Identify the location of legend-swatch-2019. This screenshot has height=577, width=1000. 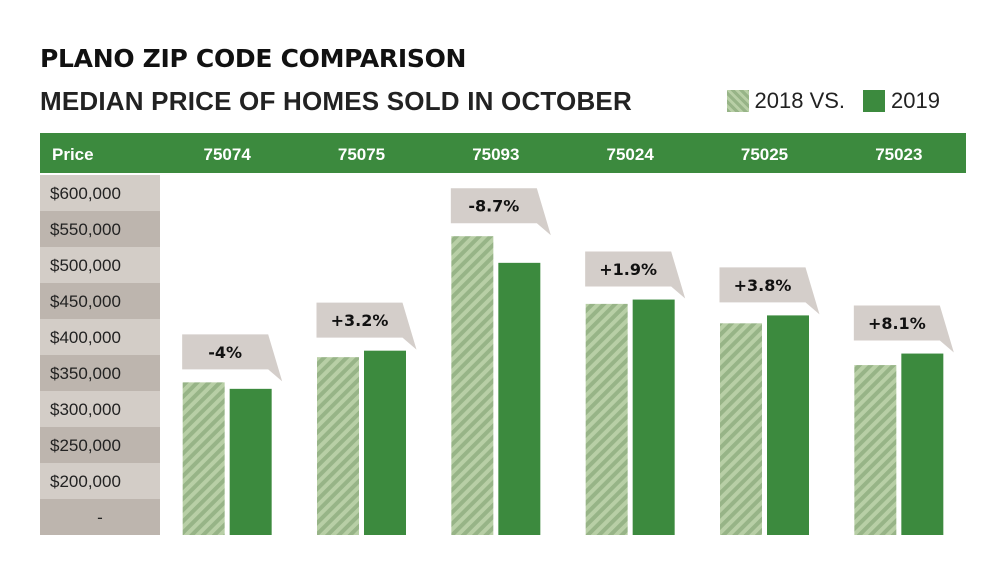
(874, 101).